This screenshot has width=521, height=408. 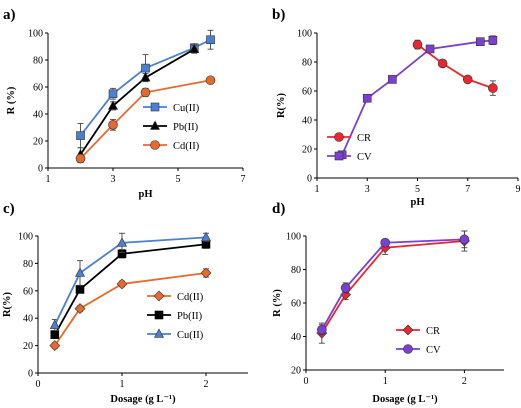 What do you see at coordinates (143, 399) in the screenshot?
I see `x-axis-title: Dosage (g L⁻¹)` at bounding box center [143, 399].